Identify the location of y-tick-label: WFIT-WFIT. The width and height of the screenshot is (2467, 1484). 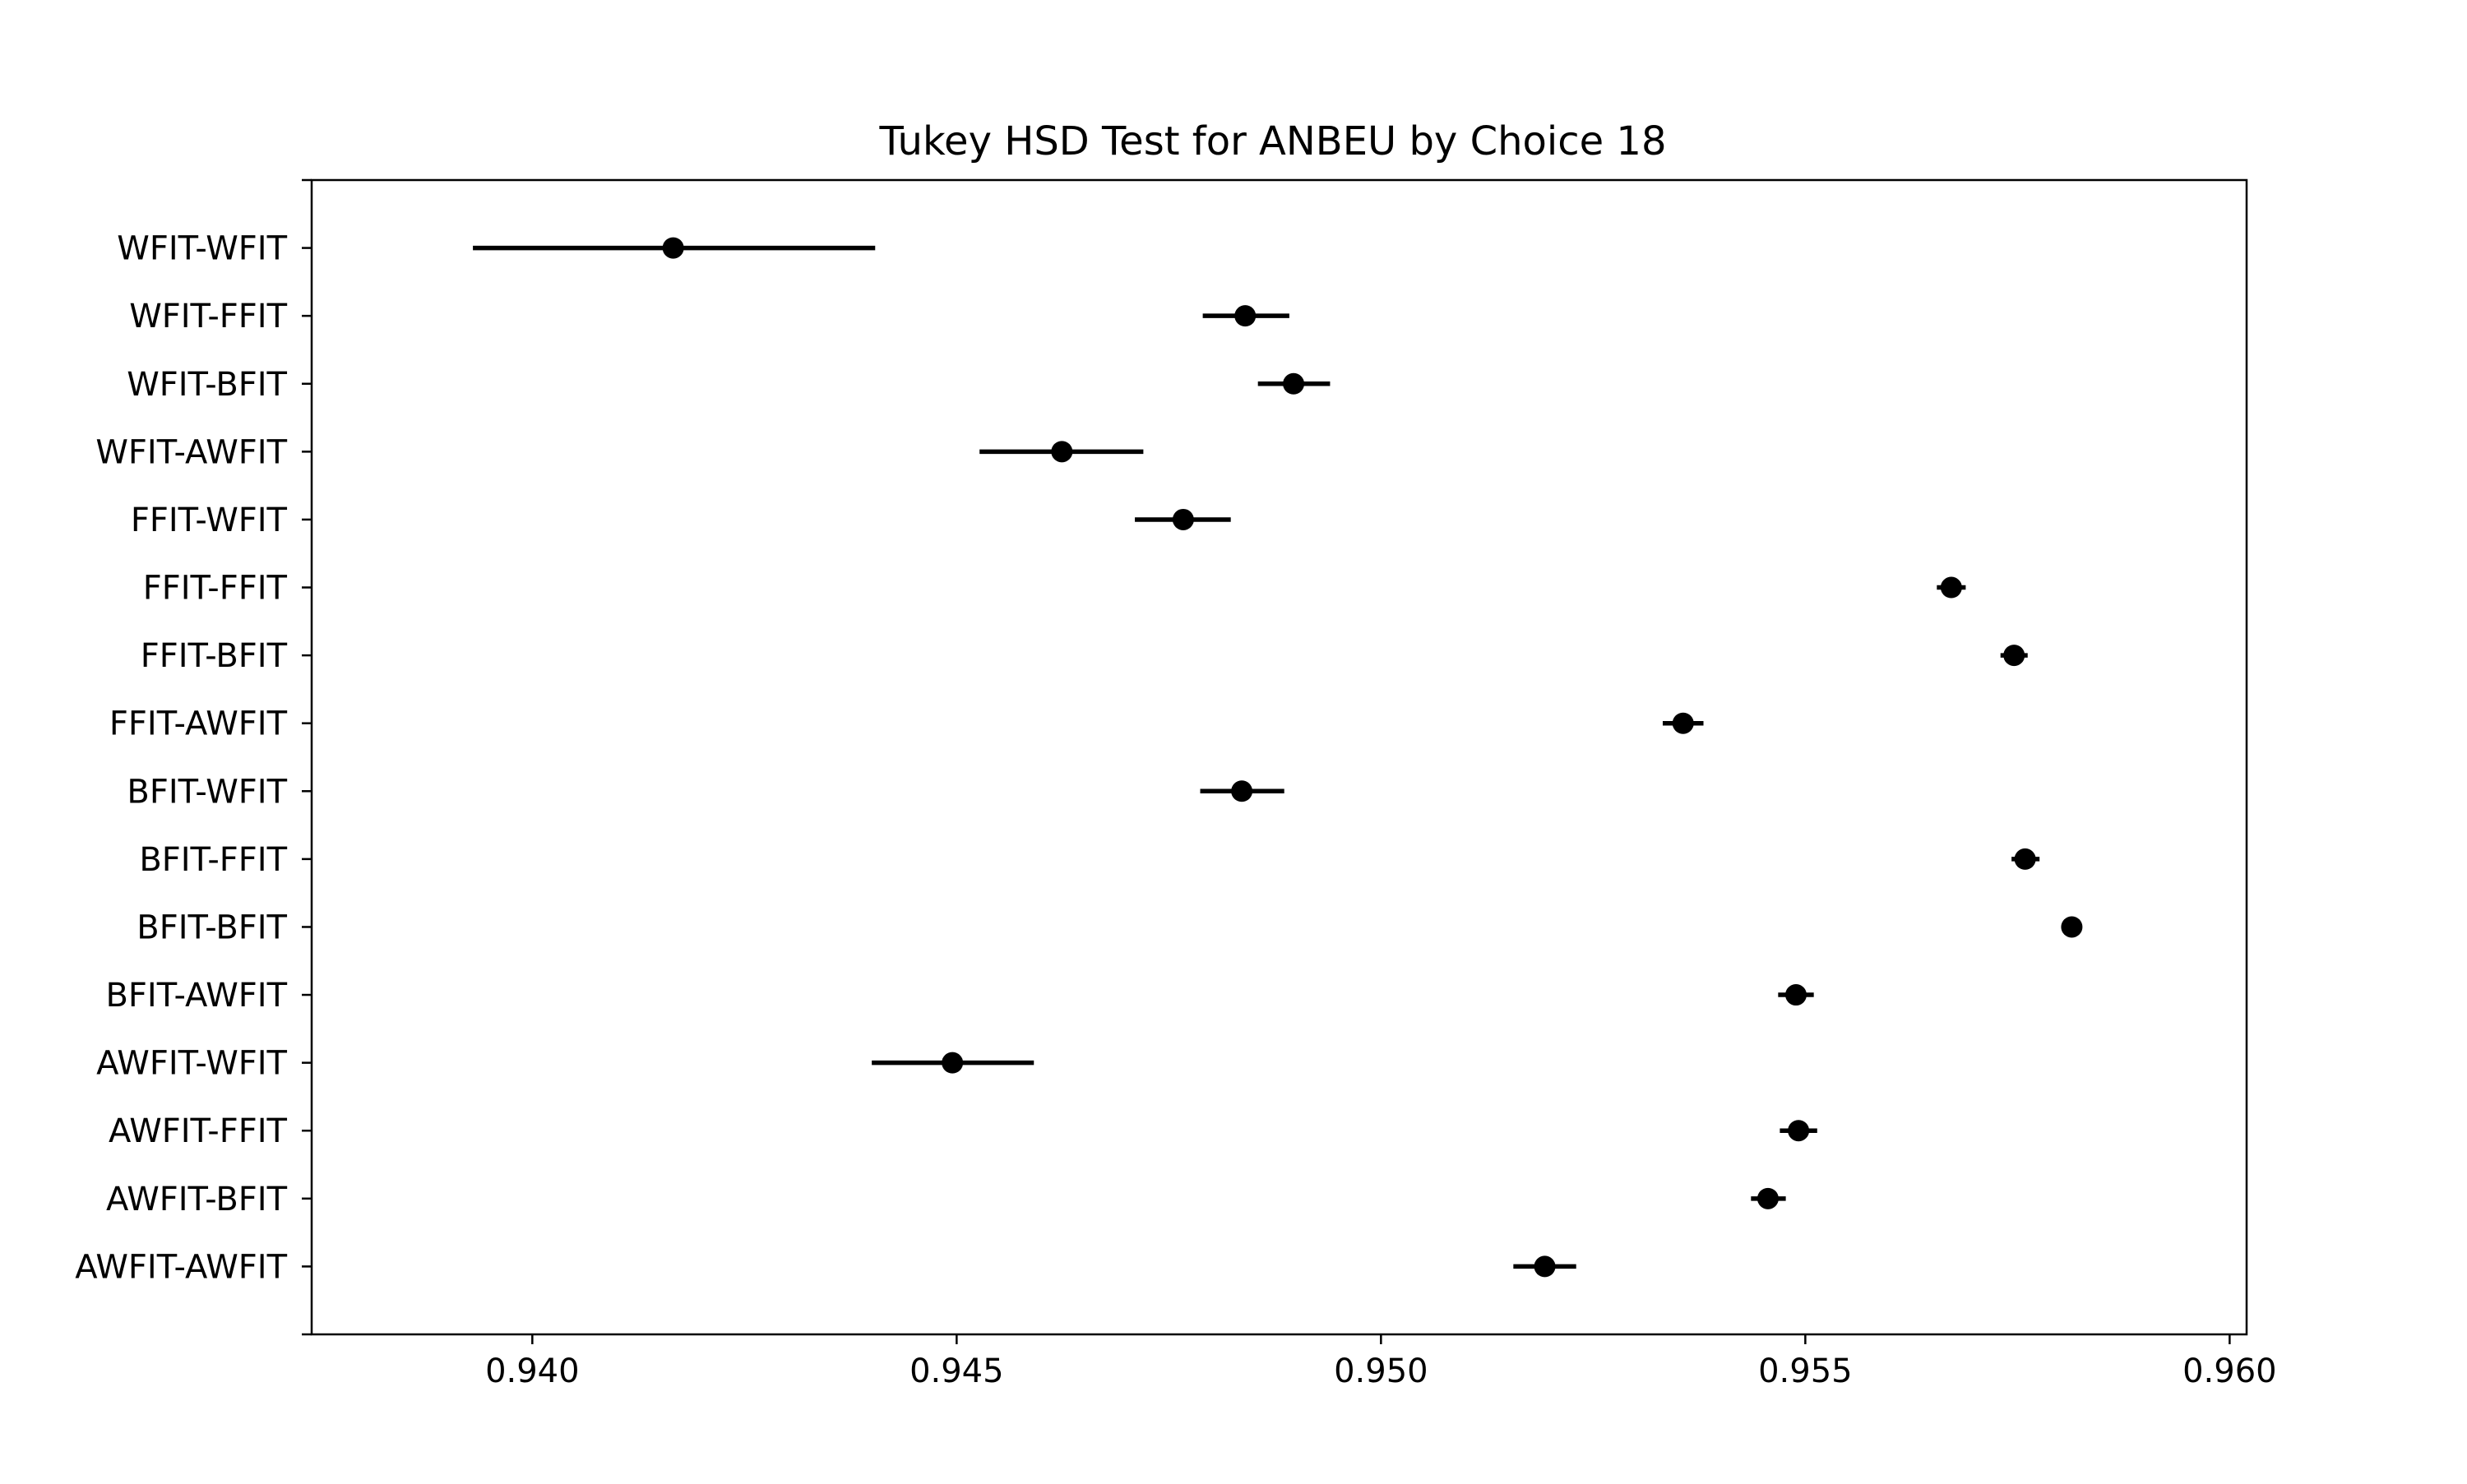
(202, 249).